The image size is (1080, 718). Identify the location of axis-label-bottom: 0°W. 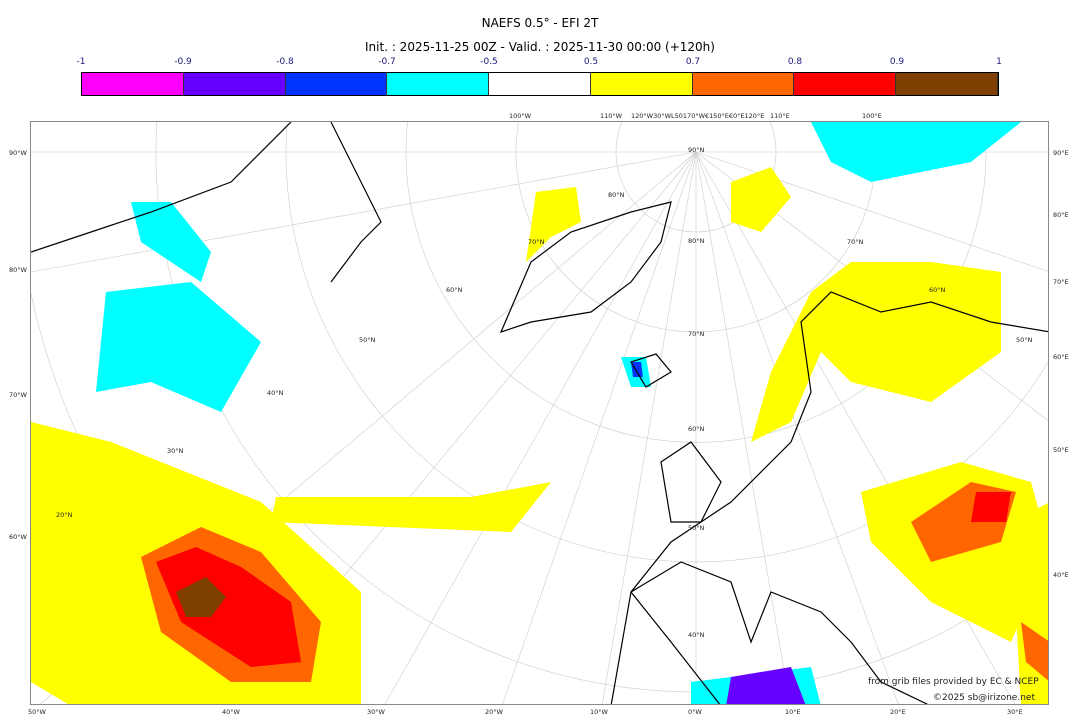
(695, 712).